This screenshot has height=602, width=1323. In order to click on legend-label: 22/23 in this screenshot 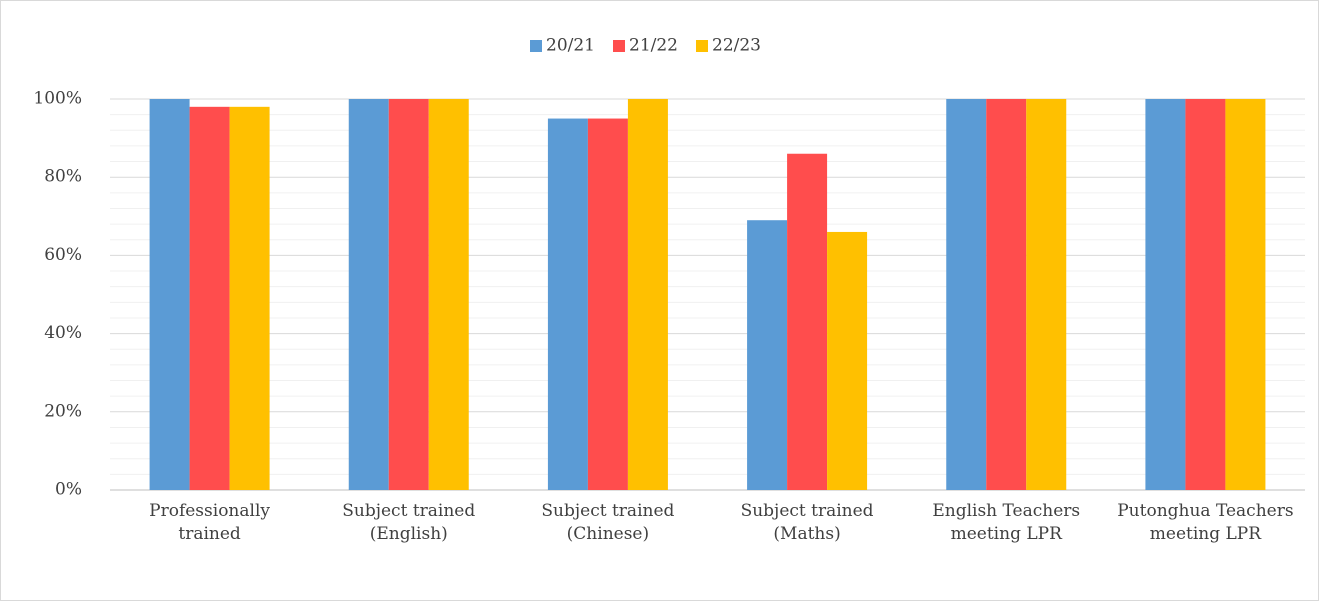, I will do `click(736, 46)`.